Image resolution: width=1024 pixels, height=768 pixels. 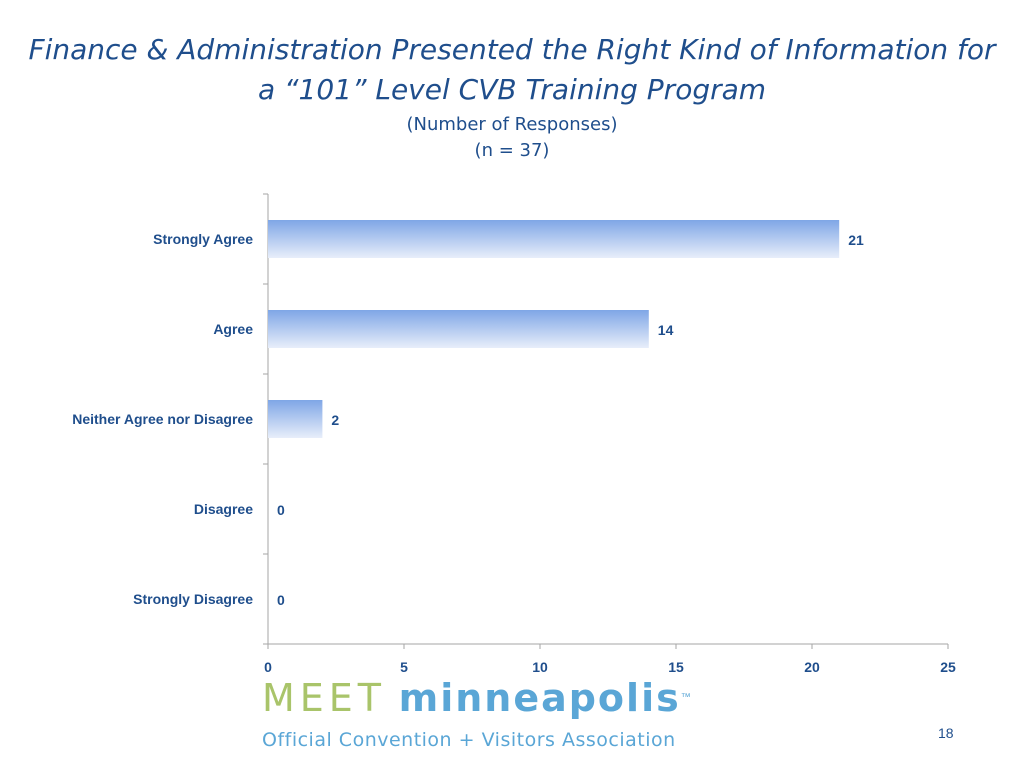 What do you see at coordinates (223, 509) in the screenshot?
I see `category-label: Disagree` at bounding box center [223, 509].